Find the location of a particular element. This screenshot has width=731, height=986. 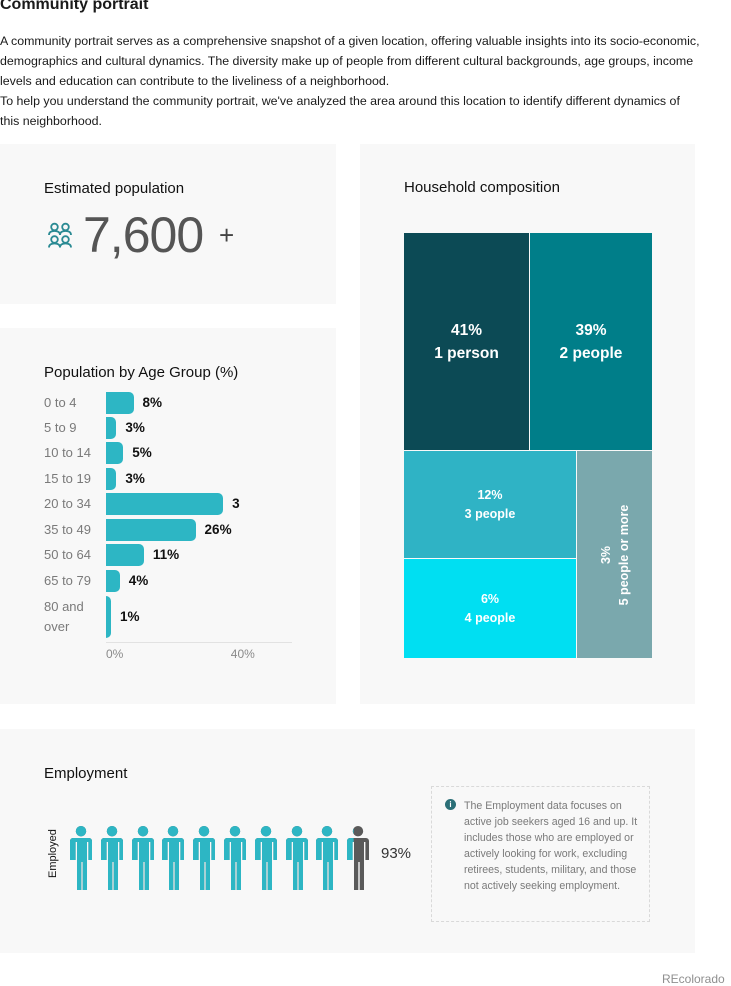

age-value-label: 1% is located at coordinates (130, 616).